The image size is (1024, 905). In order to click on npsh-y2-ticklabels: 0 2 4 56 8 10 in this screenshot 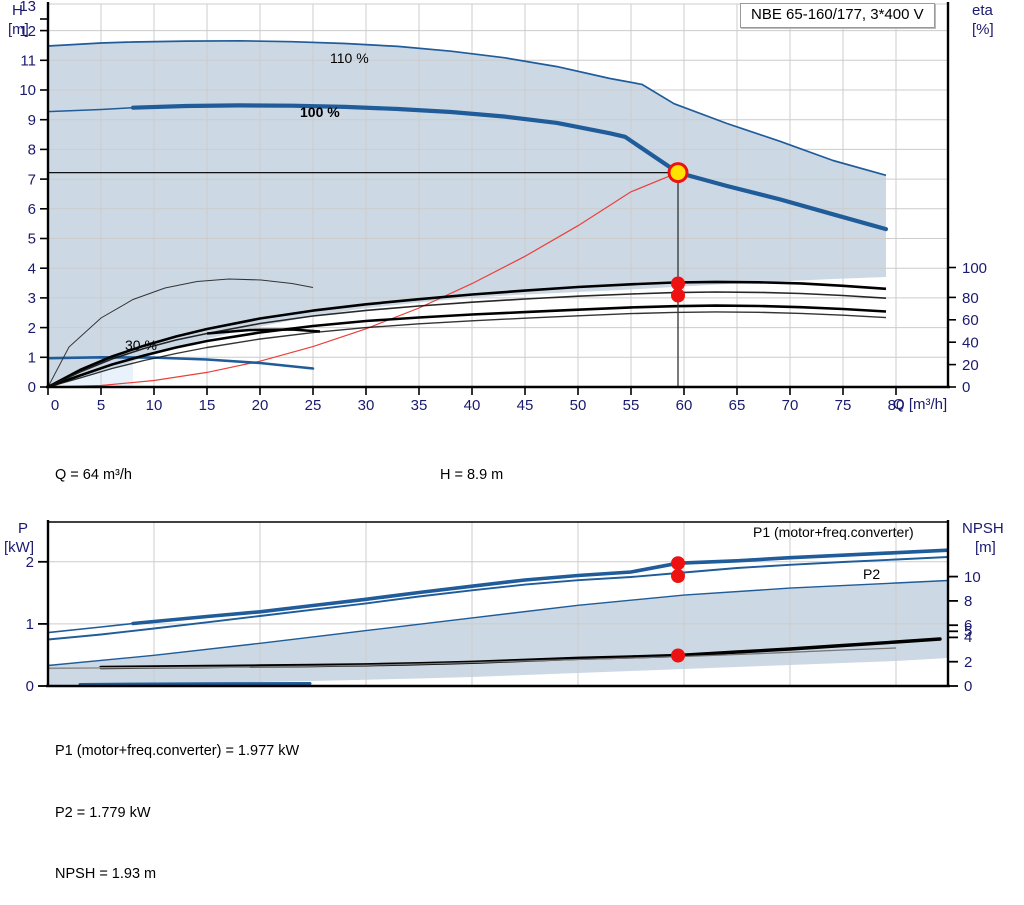, I will do `click(972, 632)`.